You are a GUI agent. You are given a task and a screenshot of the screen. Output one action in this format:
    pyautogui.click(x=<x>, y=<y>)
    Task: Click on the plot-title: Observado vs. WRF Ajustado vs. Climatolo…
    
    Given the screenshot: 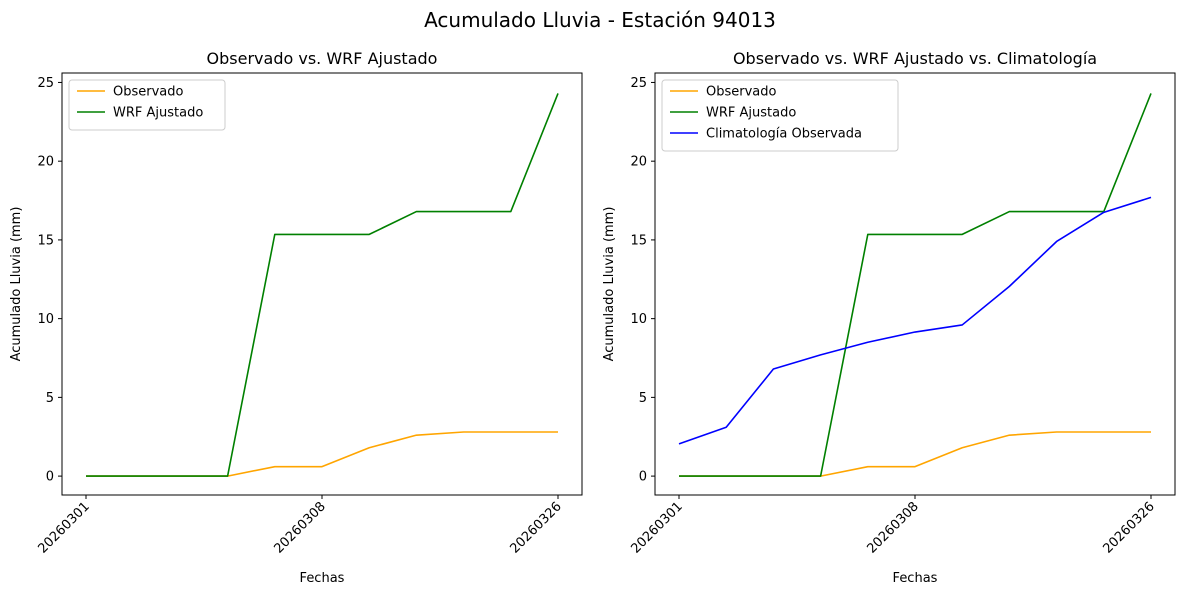 What is the action you would take?
    pyautogui.click(x=915, y=58)
    